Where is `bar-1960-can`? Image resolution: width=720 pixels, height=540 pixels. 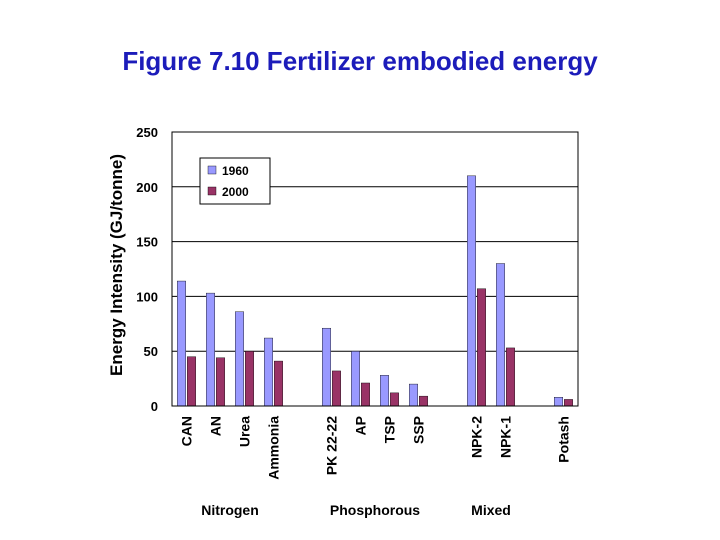
bar-1960-can is located at coordinates (181, 343).